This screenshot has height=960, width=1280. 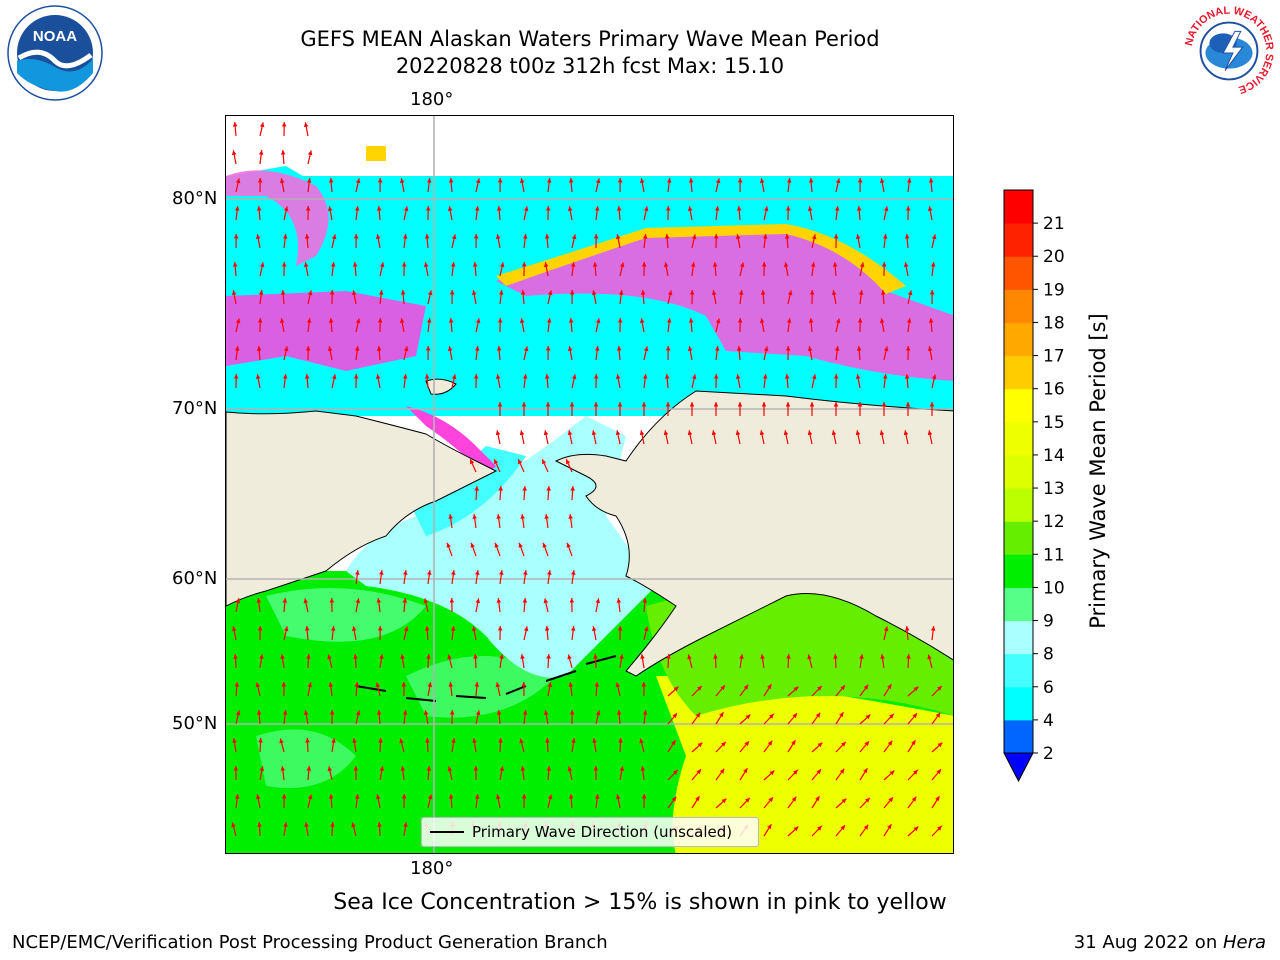 What do you see at coordinates (1054, 588) in the screenshot?
I see `colorbar-tick-label: 10` at bounding box center [1054, 588].